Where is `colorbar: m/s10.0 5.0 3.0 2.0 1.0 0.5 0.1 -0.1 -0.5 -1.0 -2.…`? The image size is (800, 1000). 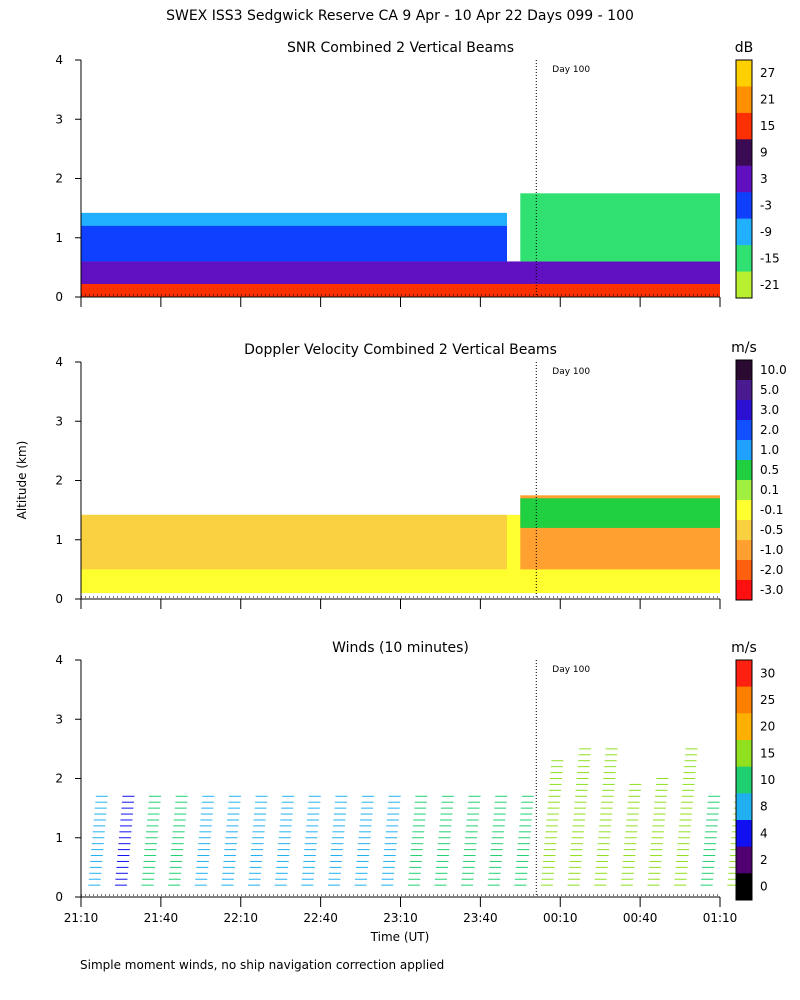
colorbar: m/s10.0 5.0 3.0 2.0 1.0 0.5 0.1 -0.1 -0.5 -1.0 -2.… is located at coordinates (759, 470).